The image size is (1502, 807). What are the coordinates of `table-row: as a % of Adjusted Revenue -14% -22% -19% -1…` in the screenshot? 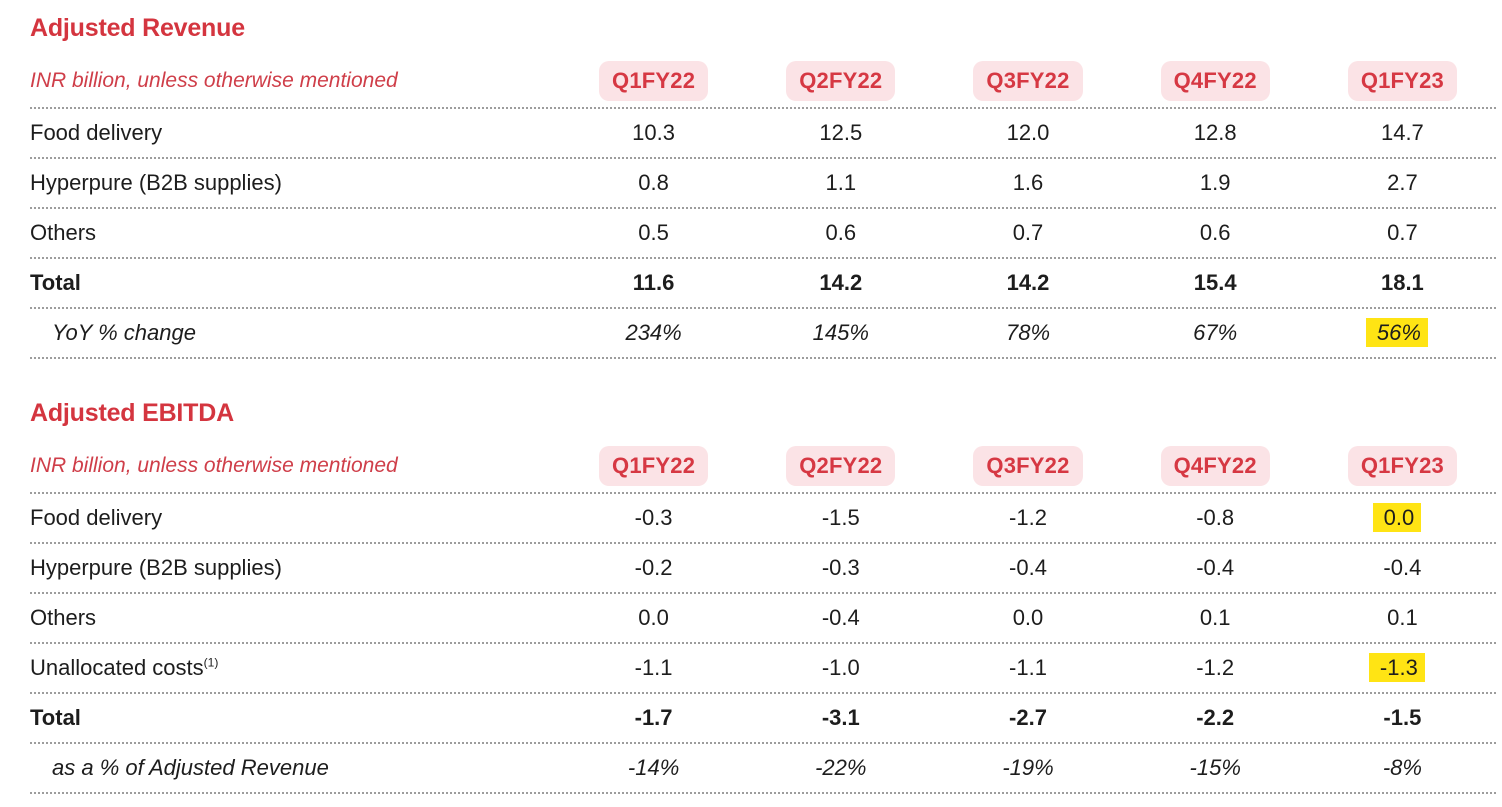 It's located at (763, 769).